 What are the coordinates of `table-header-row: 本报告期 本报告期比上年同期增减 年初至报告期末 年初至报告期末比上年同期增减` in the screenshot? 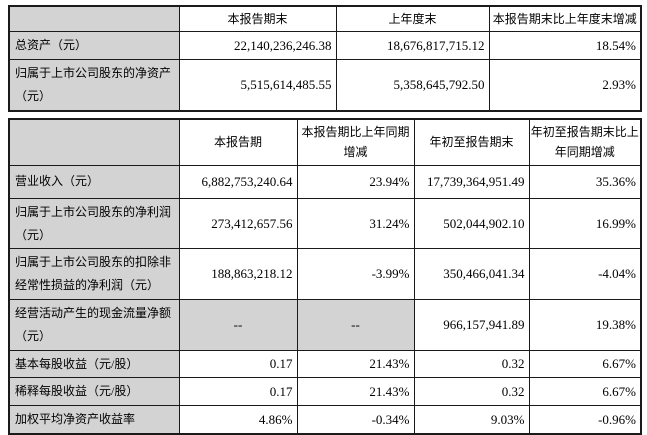 It's located at (325, 142).